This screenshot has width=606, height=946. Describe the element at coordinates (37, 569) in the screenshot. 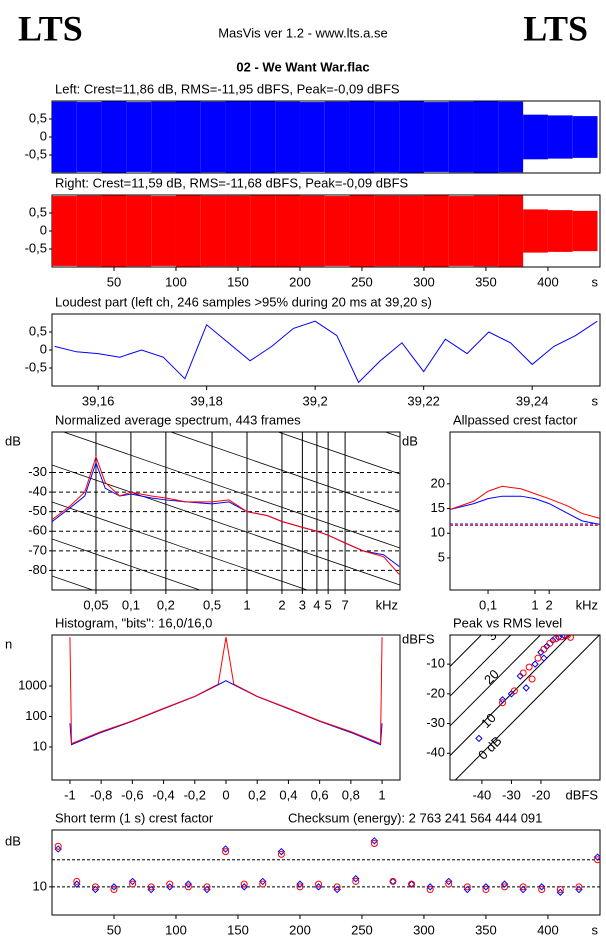

I see `y-tick-label: -80` at that location.